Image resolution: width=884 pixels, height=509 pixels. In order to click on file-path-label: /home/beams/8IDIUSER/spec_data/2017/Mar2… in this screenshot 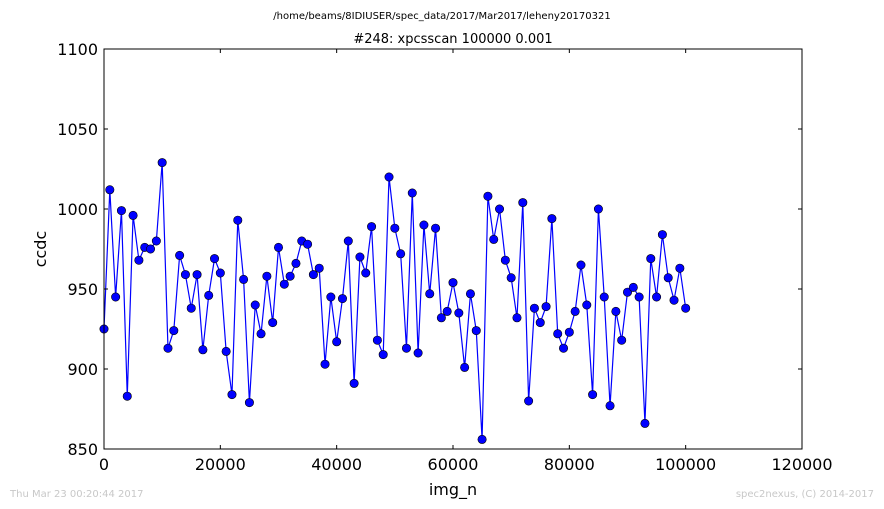, I will do `click(441, 16)`.